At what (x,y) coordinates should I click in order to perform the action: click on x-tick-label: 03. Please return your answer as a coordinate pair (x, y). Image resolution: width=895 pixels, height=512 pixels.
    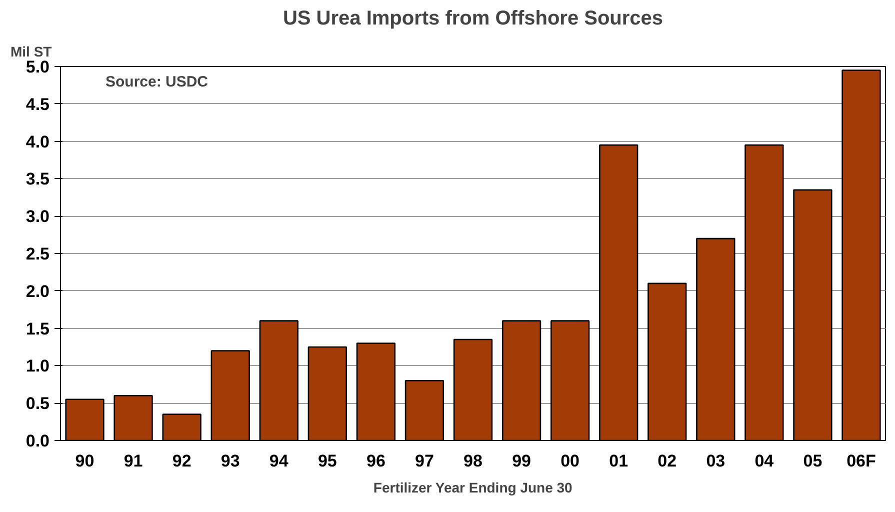
    Looking at the image, I should click on (716, 461).